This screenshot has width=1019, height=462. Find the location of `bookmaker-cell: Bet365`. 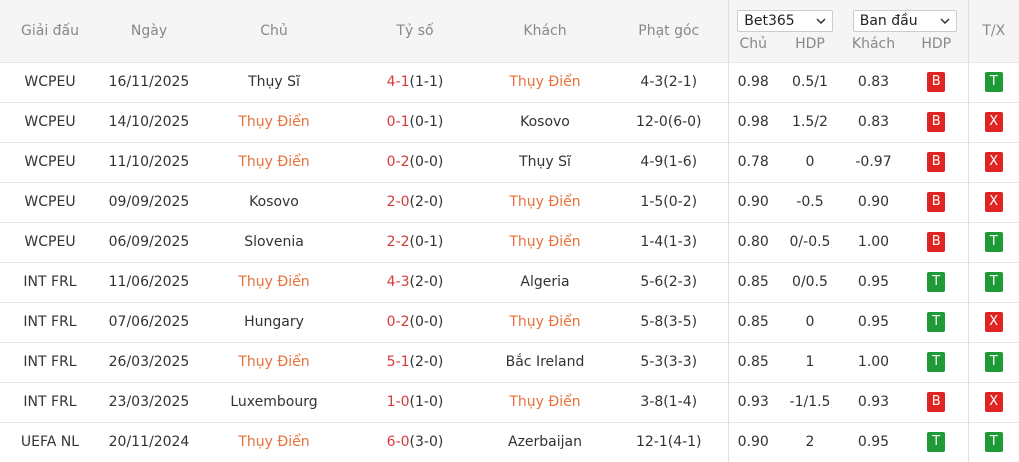

bookmaker-cell: Bet365 is located at coordinates (784, 18).